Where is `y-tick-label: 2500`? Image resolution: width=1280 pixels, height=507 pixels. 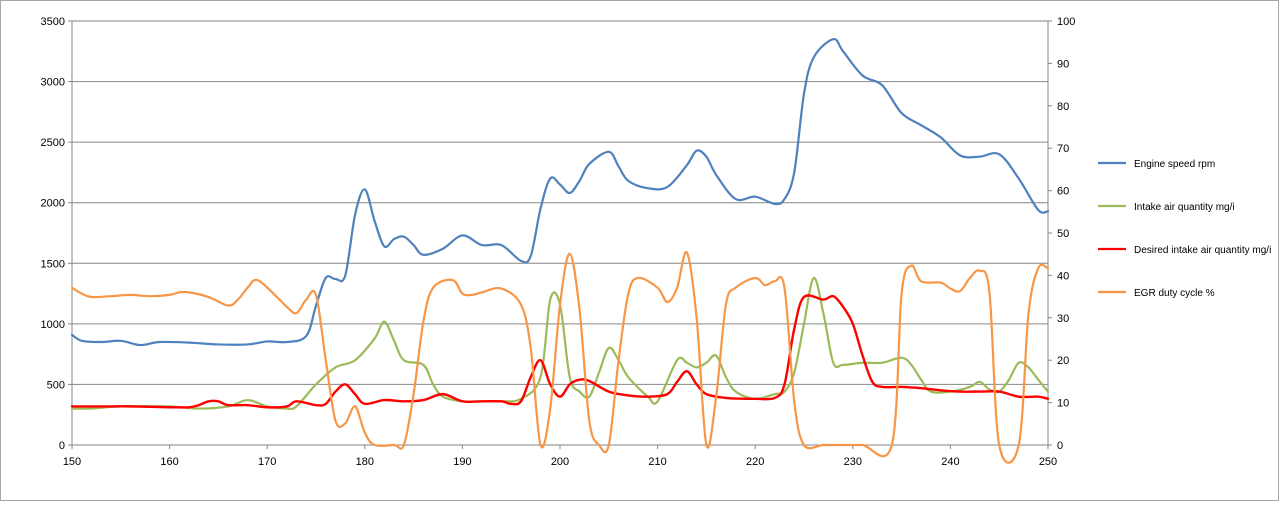 y-tick-label: 2500 is located at coordinates (53, 143).